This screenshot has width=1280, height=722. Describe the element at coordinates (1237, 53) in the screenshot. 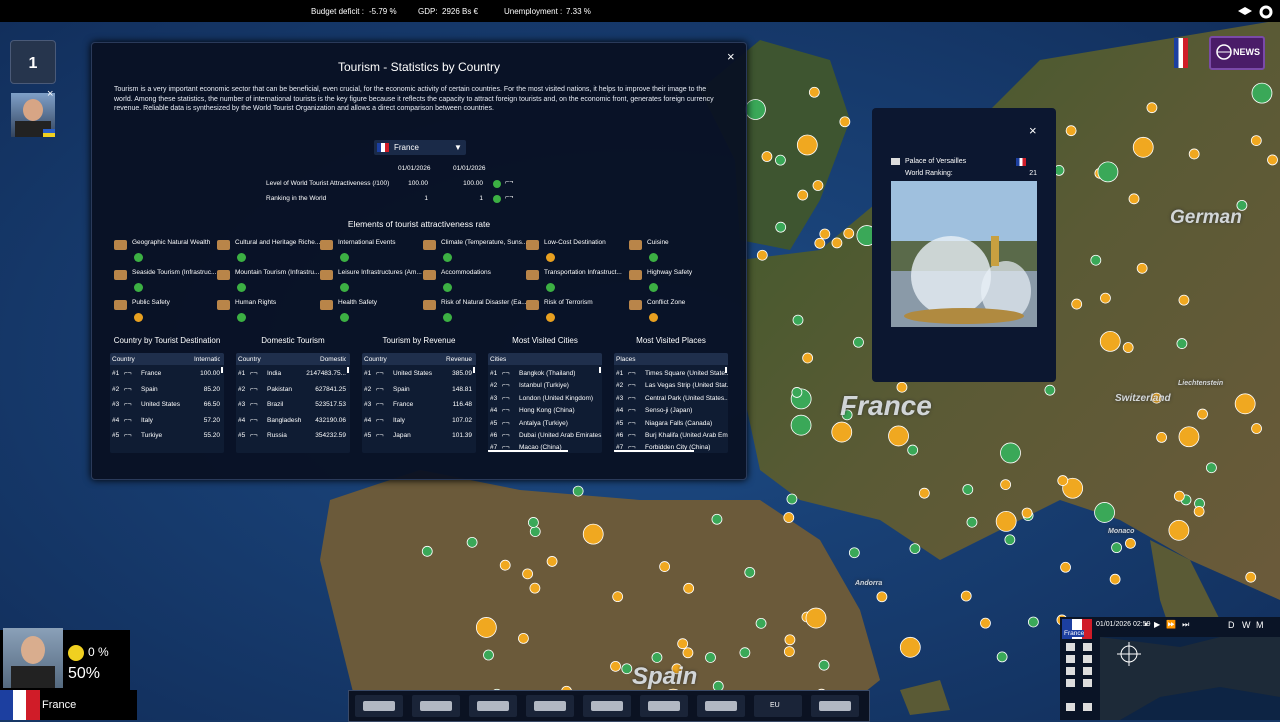

I see `news-button: NEWS` at that location.